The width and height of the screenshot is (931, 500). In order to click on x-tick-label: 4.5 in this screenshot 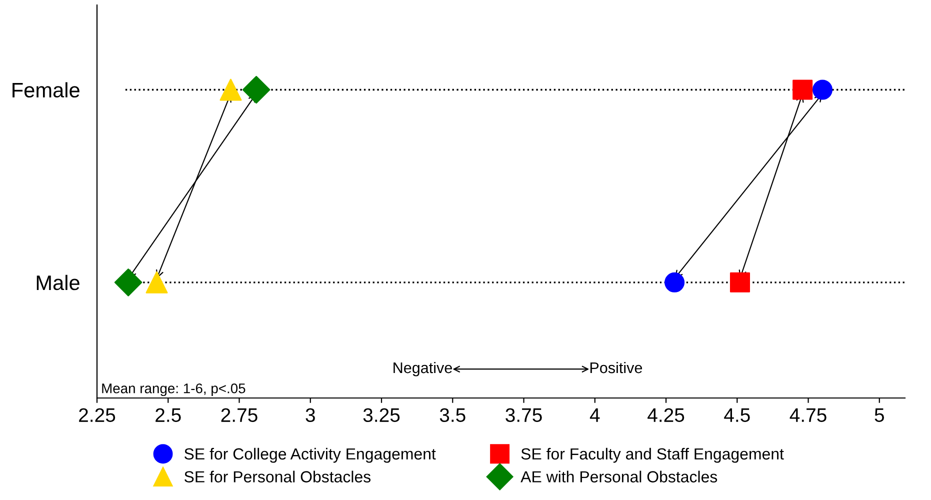, I will do `click(737, 415)`.